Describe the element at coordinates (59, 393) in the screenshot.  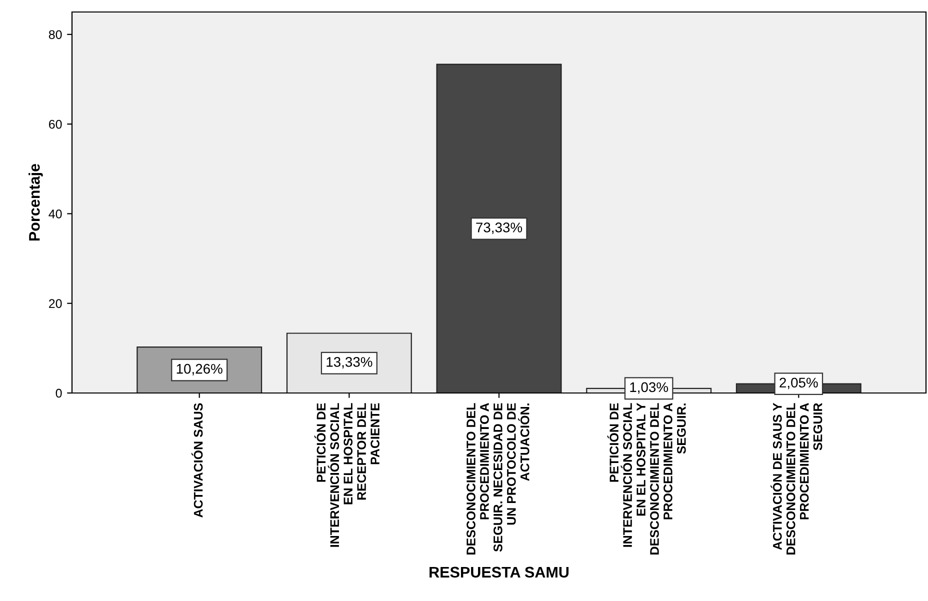
I see `y-tick-label: 0` at that location.